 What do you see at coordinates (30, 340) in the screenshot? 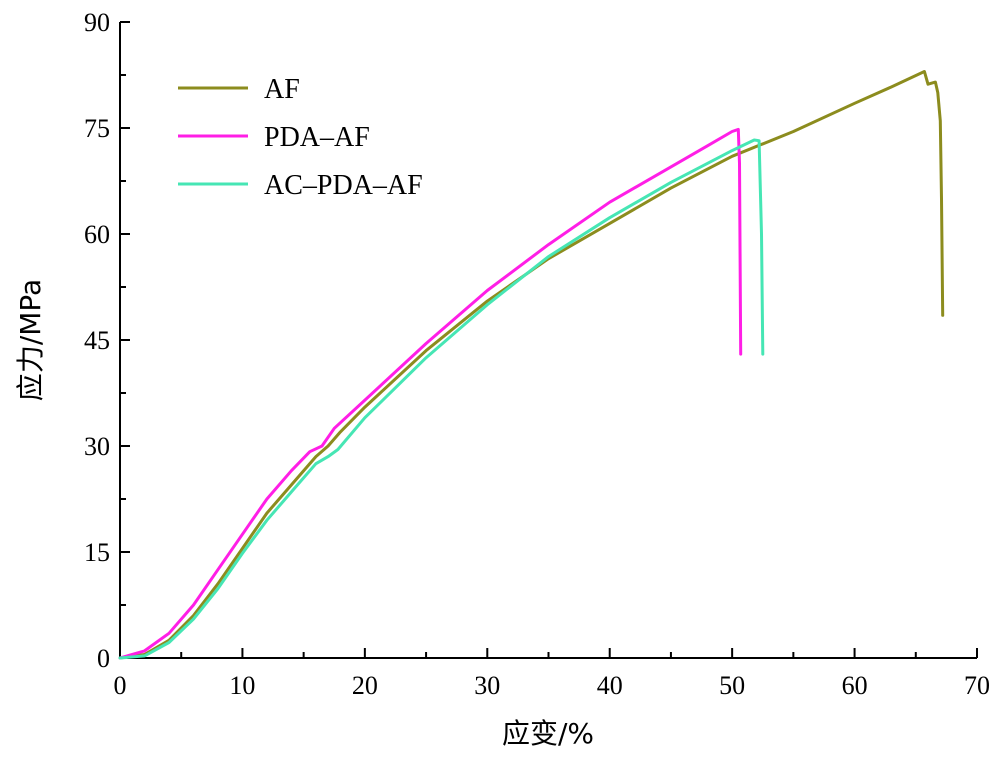
I see `y-axis-title: 应力/MPa` at bounding box center [30, 340].